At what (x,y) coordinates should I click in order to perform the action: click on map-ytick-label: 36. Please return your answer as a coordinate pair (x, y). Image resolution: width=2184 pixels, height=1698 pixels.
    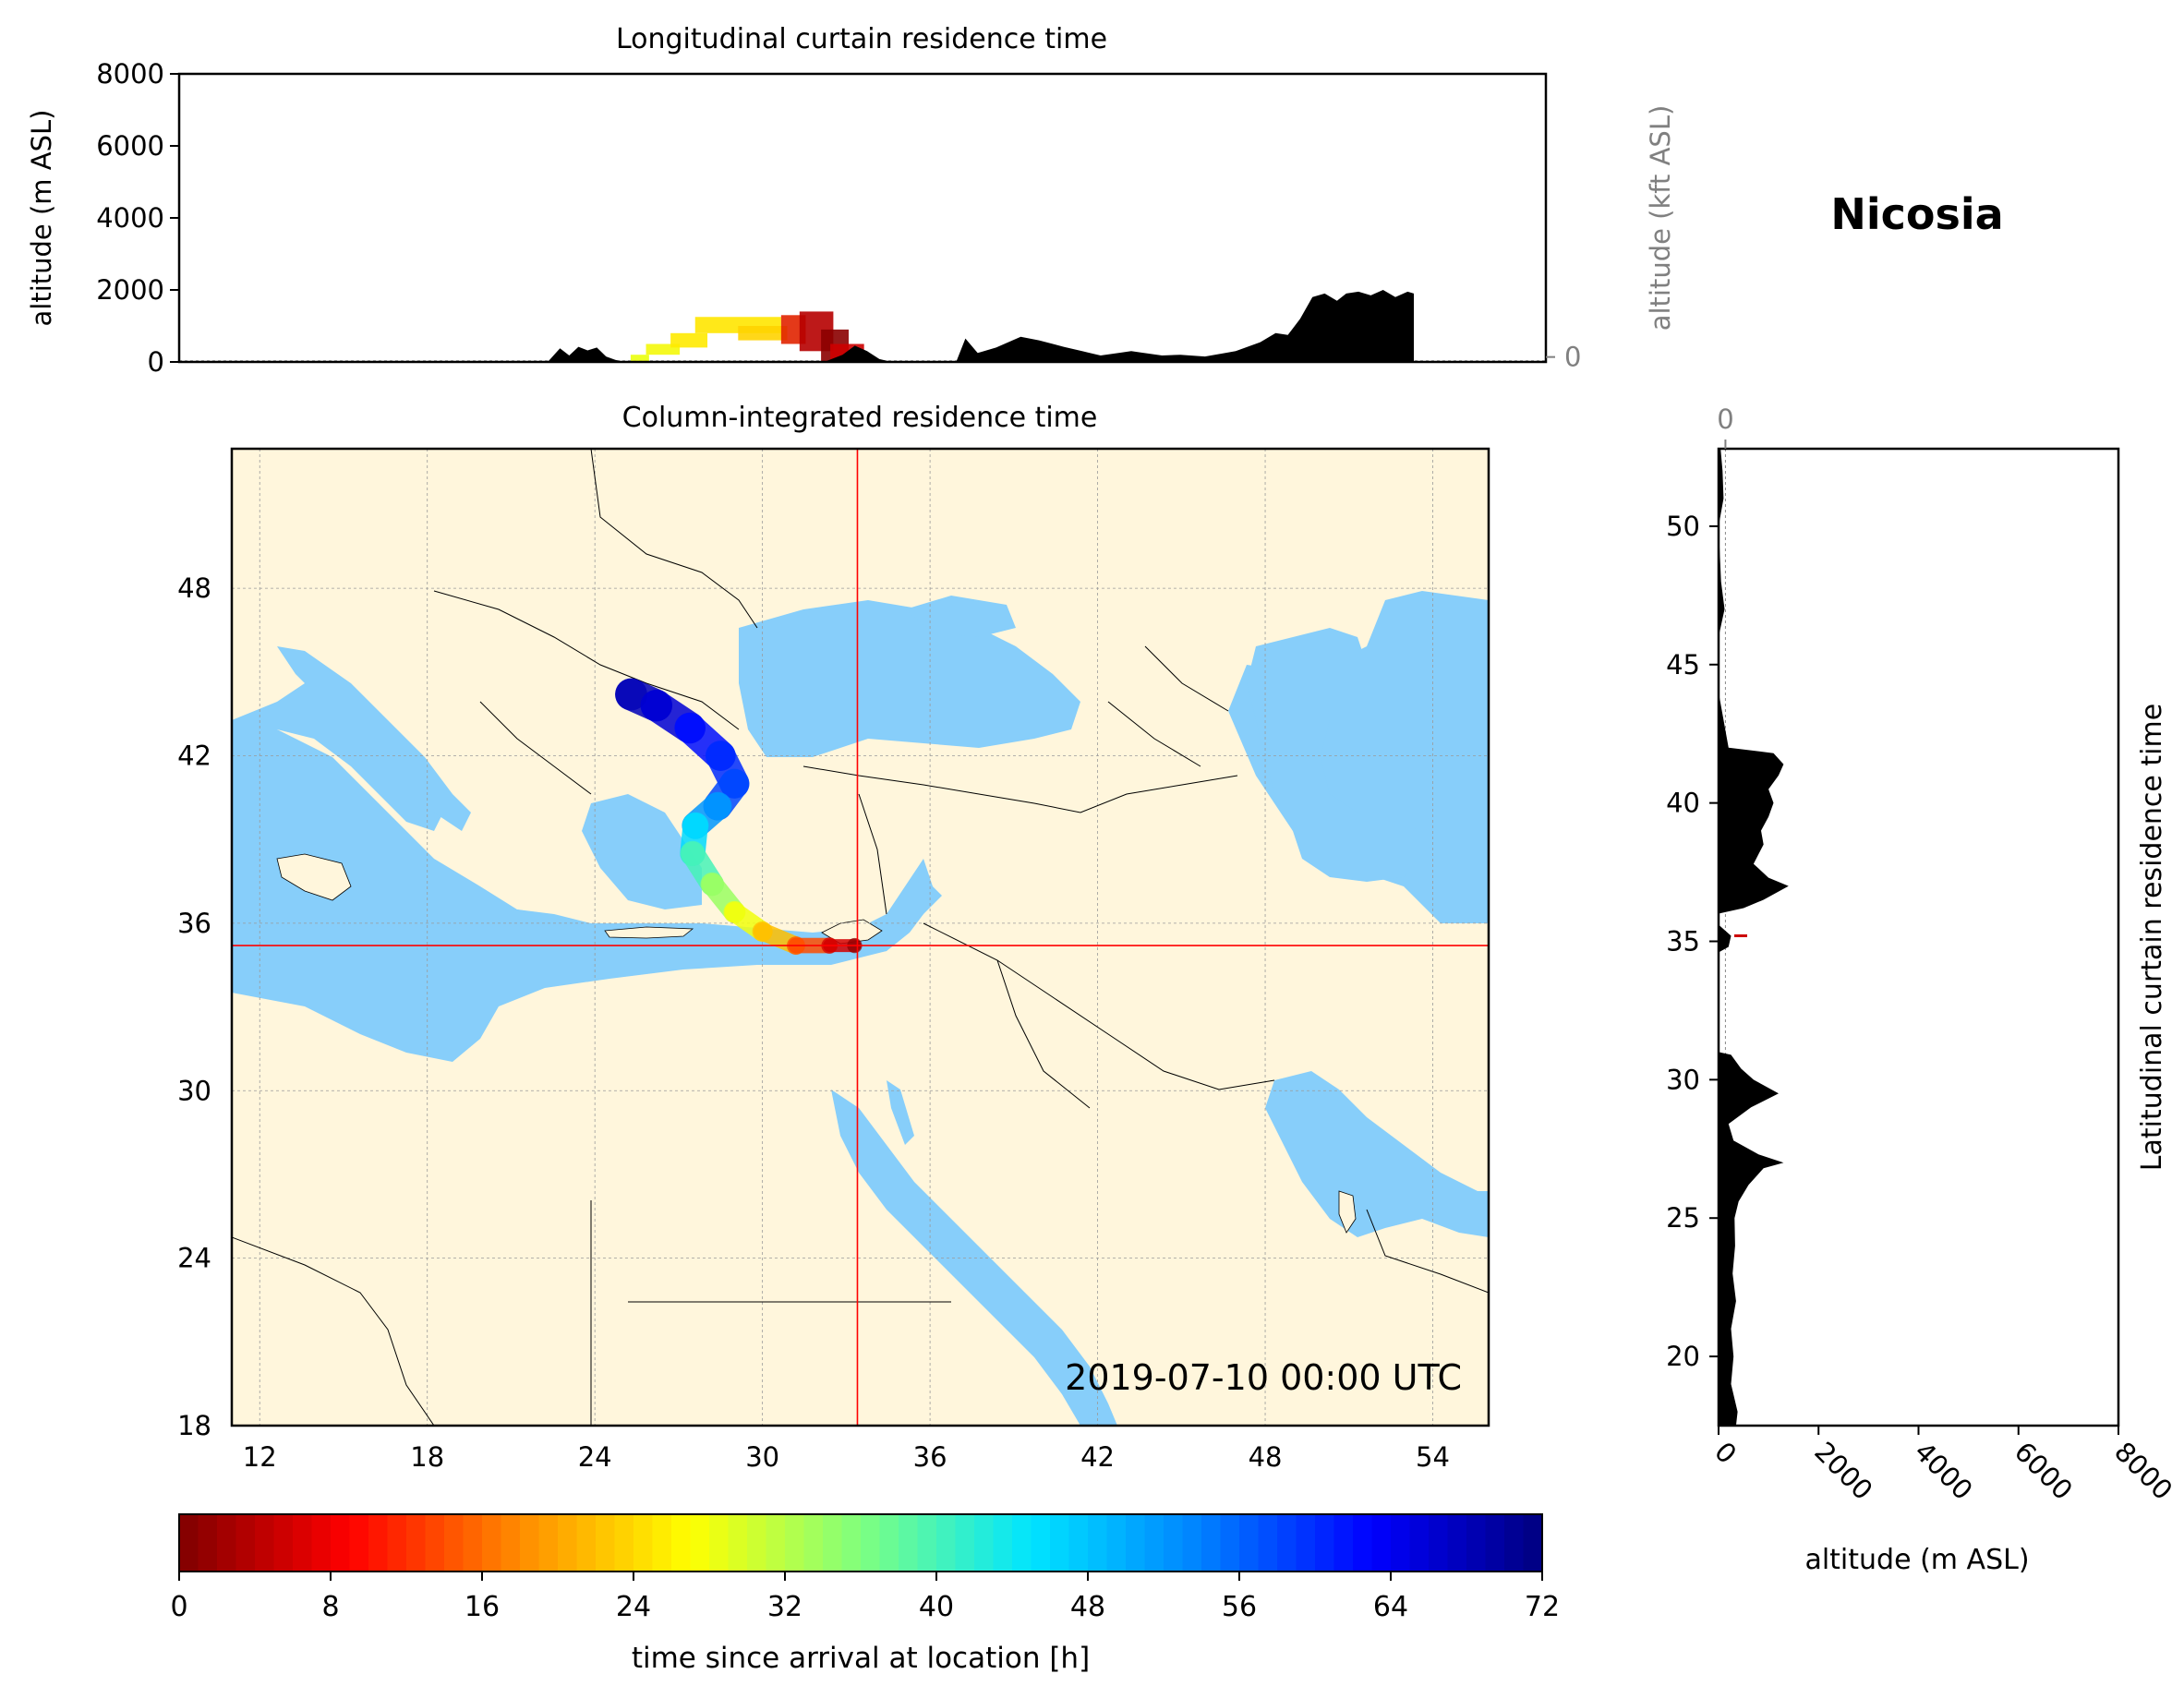
    Looking at the image, I should click on (194, 923).